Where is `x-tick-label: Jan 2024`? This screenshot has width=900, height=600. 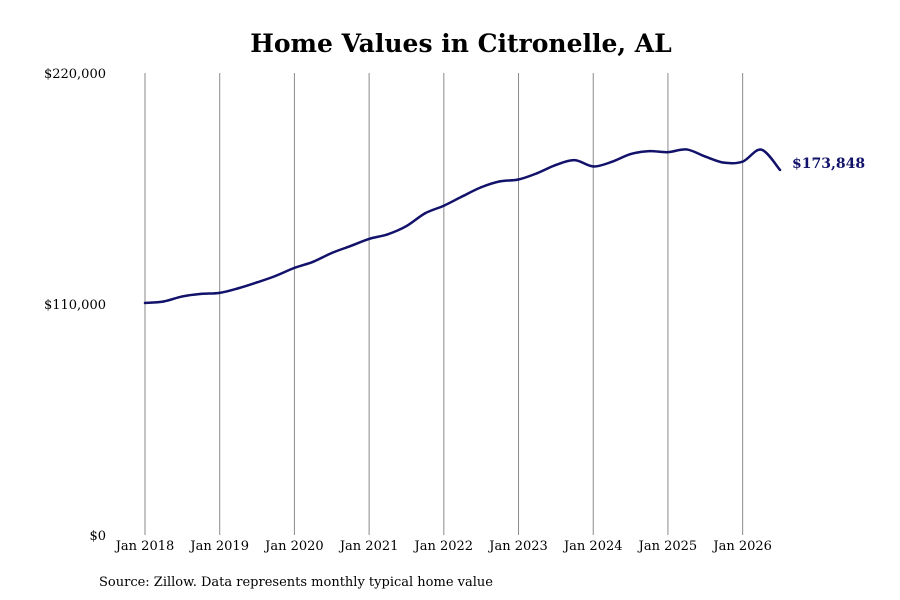
x-tick-label: Jan 2024 is located at coordinates (592, 546).